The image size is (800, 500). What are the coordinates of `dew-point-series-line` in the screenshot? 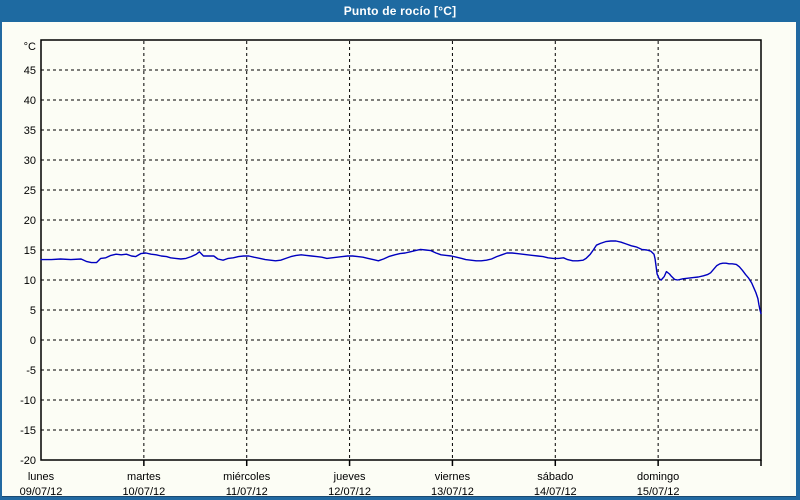 It's located at (401, 277).